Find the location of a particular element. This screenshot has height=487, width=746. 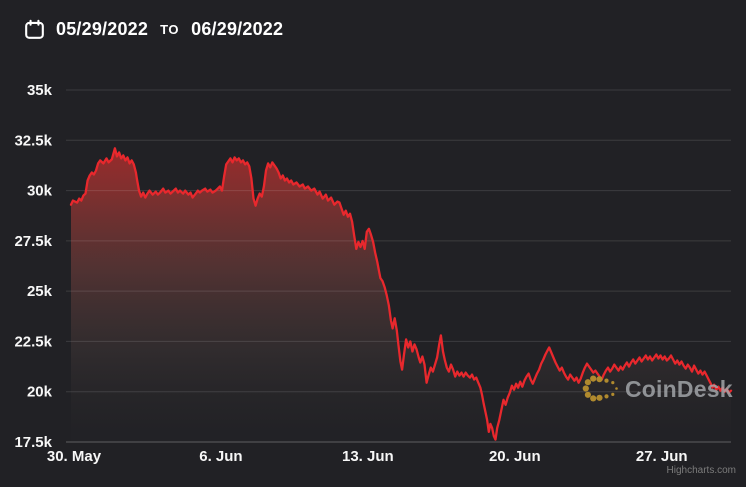

y-axis-label: 22.5k is located at coordinates (33, 341).